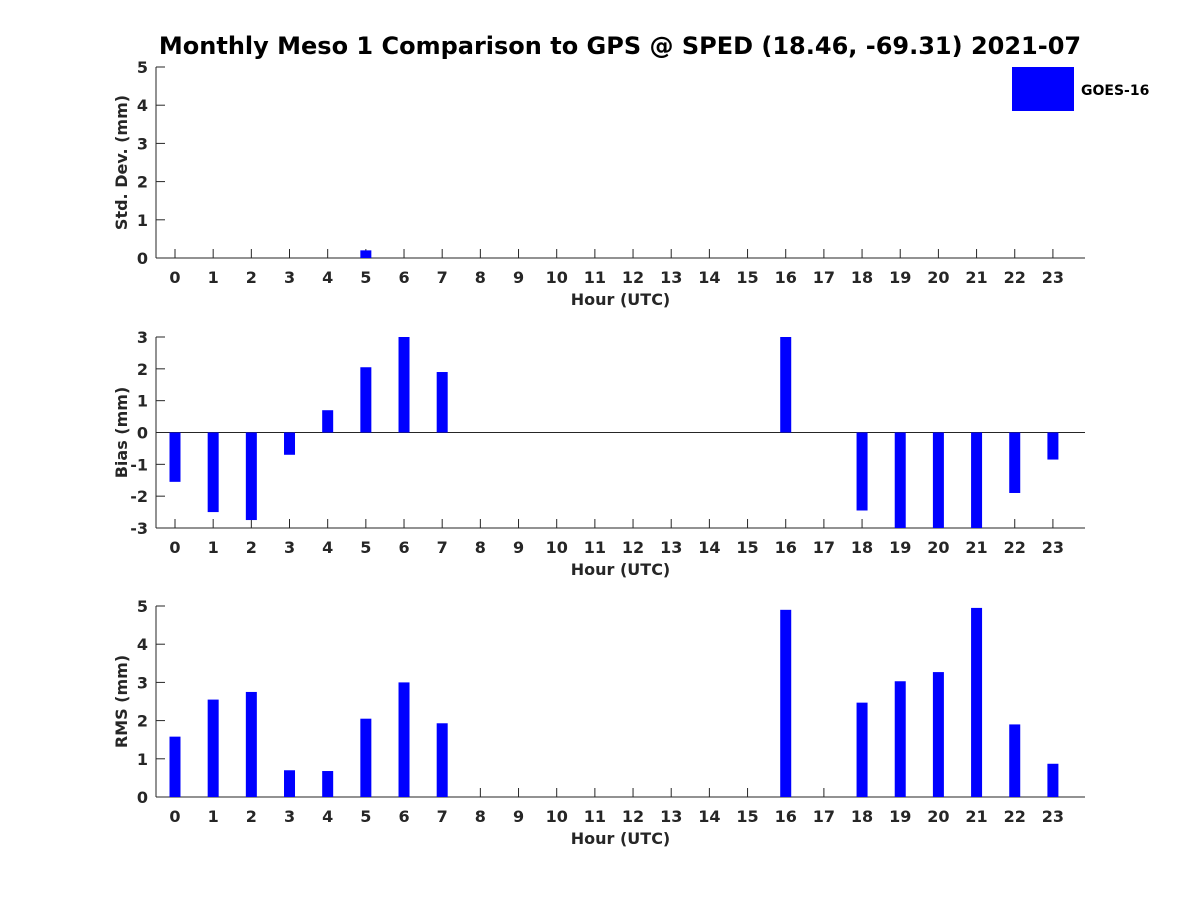  I want to click on x-tick-label: 17, so click(824, 277).